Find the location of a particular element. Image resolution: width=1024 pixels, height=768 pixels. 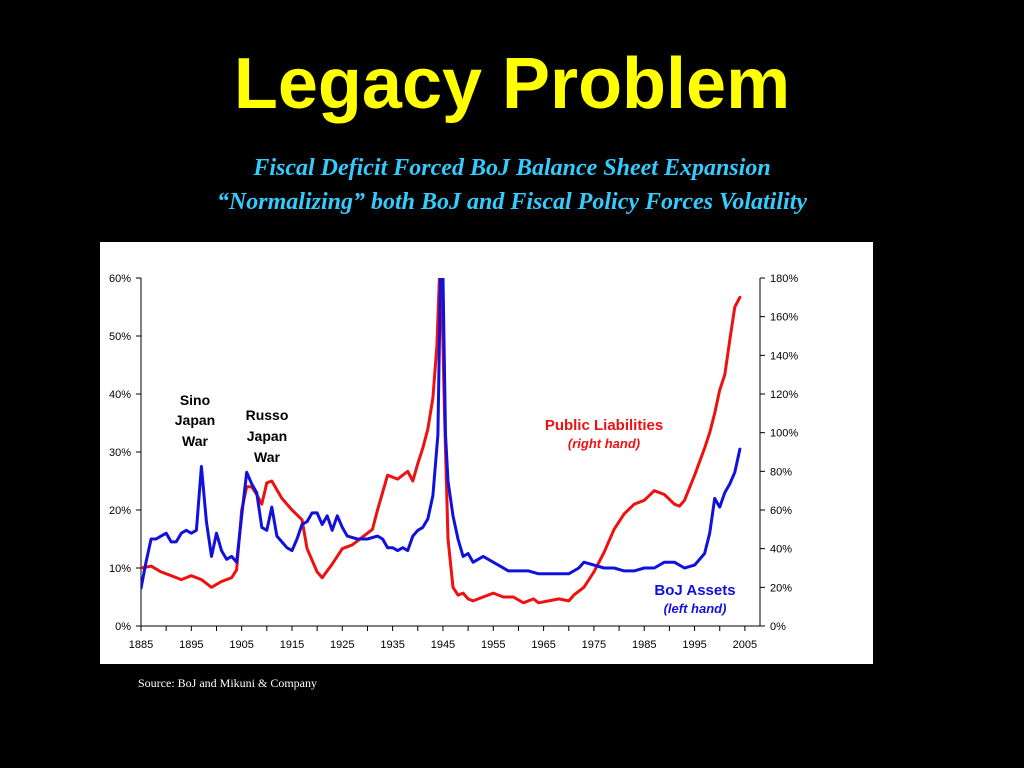

annotation-russo-japan-war-line1: Russo is located at coordinates (267, 415).